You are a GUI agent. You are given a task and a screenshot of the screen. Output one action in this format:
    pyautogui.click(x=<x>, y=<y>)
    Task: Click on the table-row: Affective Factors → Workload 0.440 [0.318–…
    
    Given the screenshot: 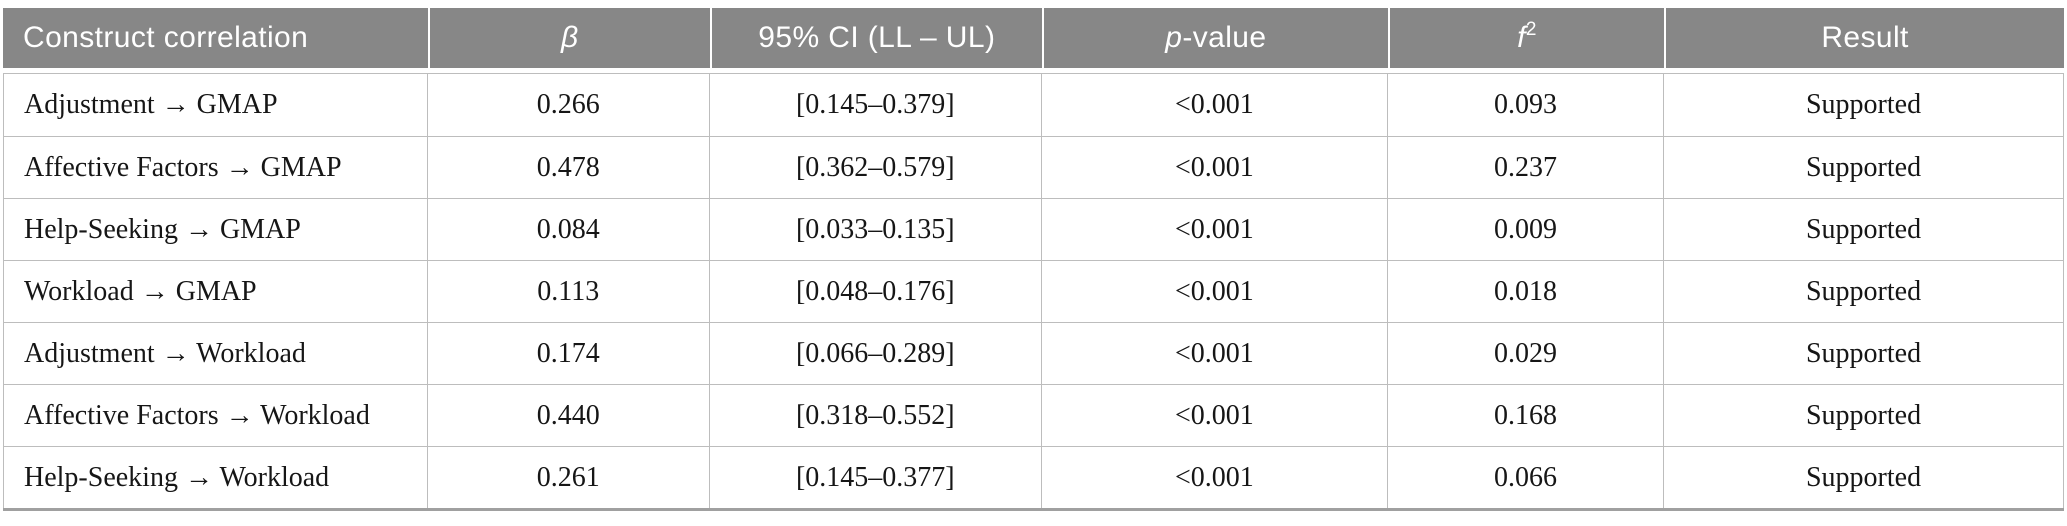 What is the action you would take?
    pyautogui.click(x=1033, y=415)
    